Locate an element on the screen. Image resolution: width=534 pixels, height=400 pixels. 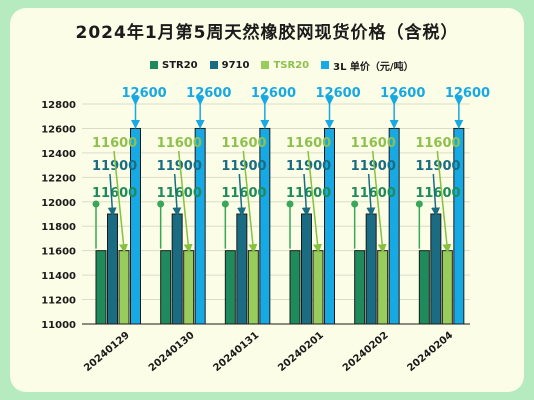
chart-title: 2024年1月第5周天然橡胶网现货价格（含税） is located at coordinates (267, 33).